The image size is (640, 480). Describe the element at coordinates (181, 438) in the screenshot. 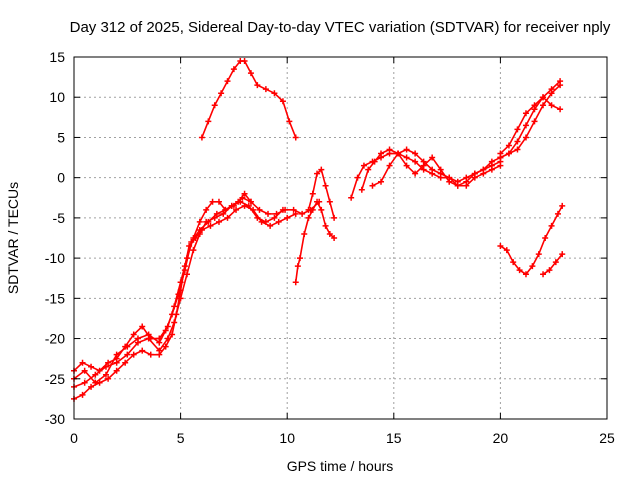

I see `x-tick-label: 5` at that location.